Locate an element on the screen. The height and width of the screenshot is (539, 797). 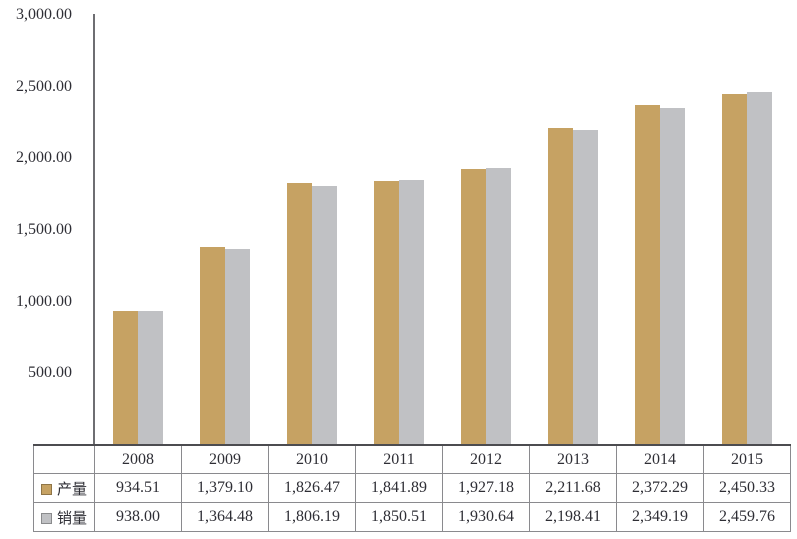
production-bar-2008 is located at coordinates (125, 378).